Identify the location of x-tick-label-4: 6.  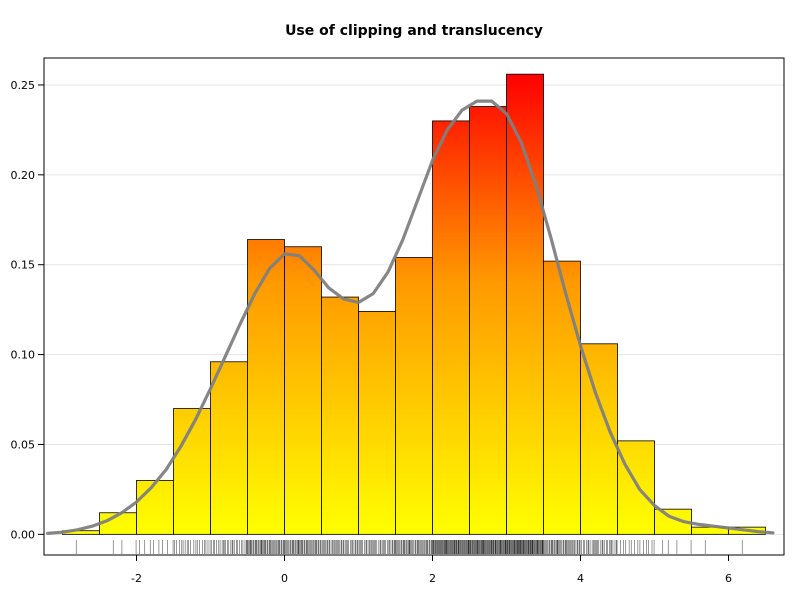
(728, 578).